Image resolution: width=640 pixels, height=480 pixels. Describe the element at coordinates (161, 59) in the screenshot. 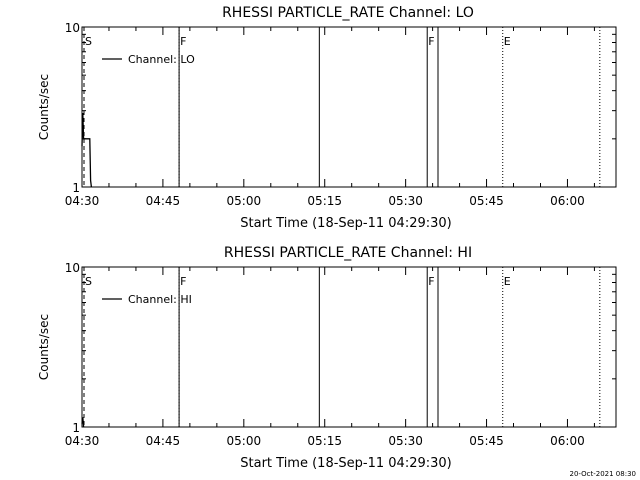

I see `legend-entry: Channel: LO` at that location.